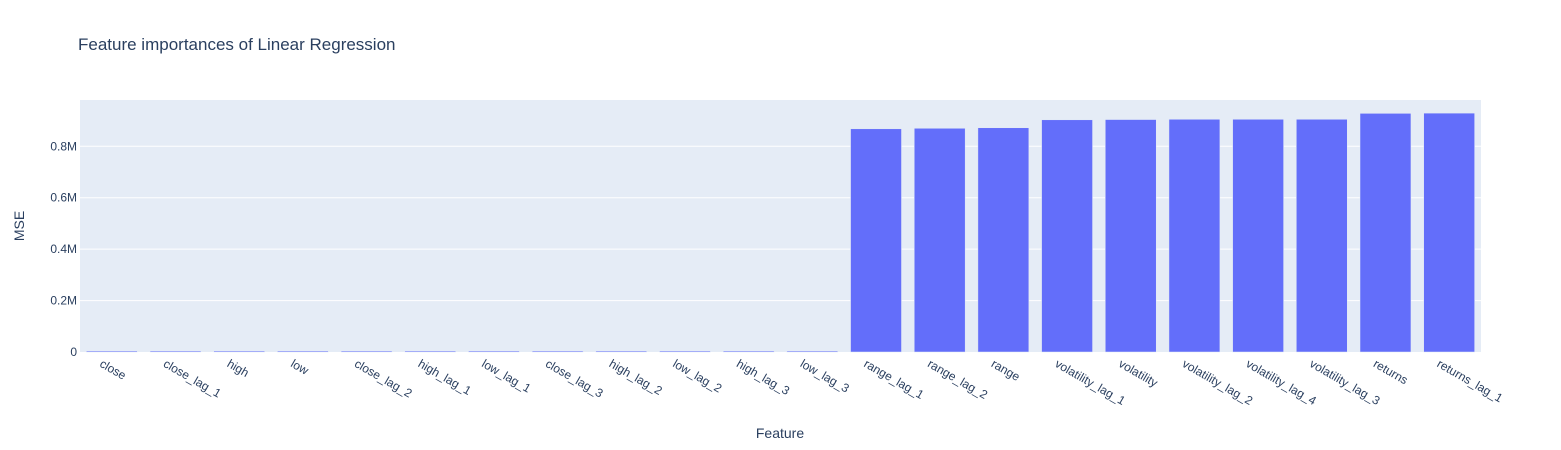  I want to click on chart-title: Feature importances of Linear Regression, so click(237, 44).